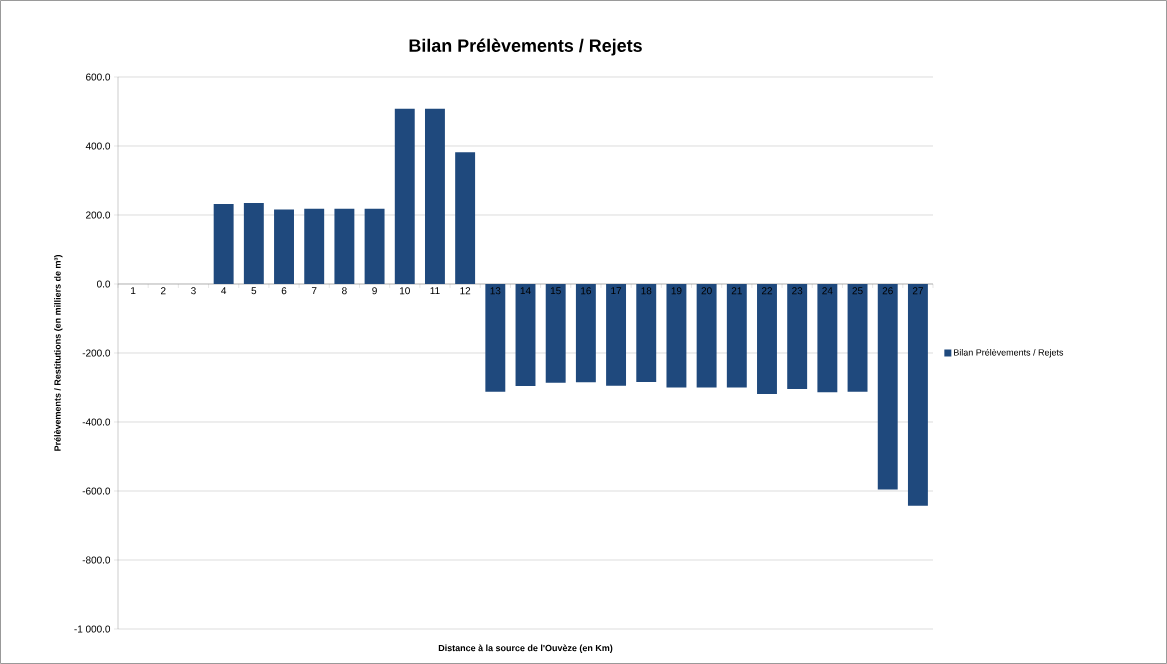 This screenshot has height=664, width=1167. What do you see at coordinates (646, 291) in the screenshot?
I see `x-tick-label: 18` at bounding box center [646, 291].